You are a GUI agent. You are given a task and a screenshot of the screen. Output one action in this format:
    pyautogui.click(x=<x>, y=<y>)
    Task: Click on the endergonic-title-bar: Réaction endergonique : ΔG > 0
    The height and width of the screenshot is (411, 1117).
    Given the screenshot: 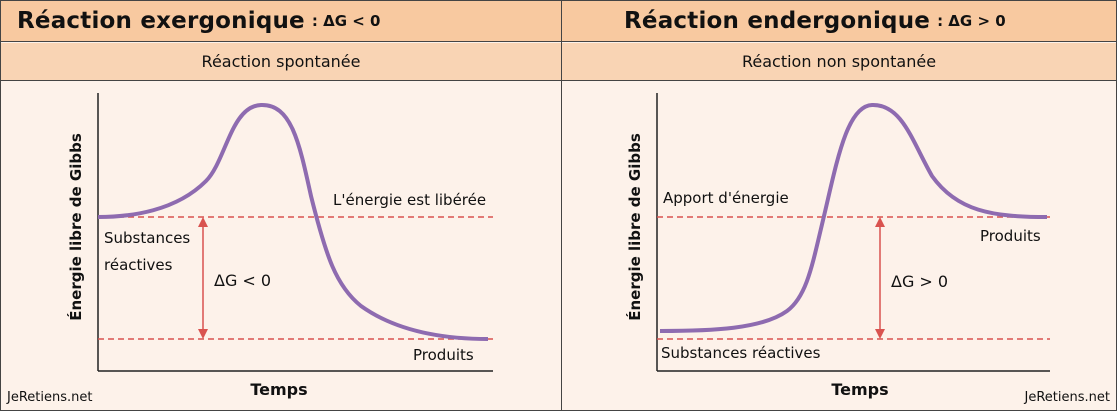 What is the action you would take?
    pyautogui.click(x=839, y=21)
    